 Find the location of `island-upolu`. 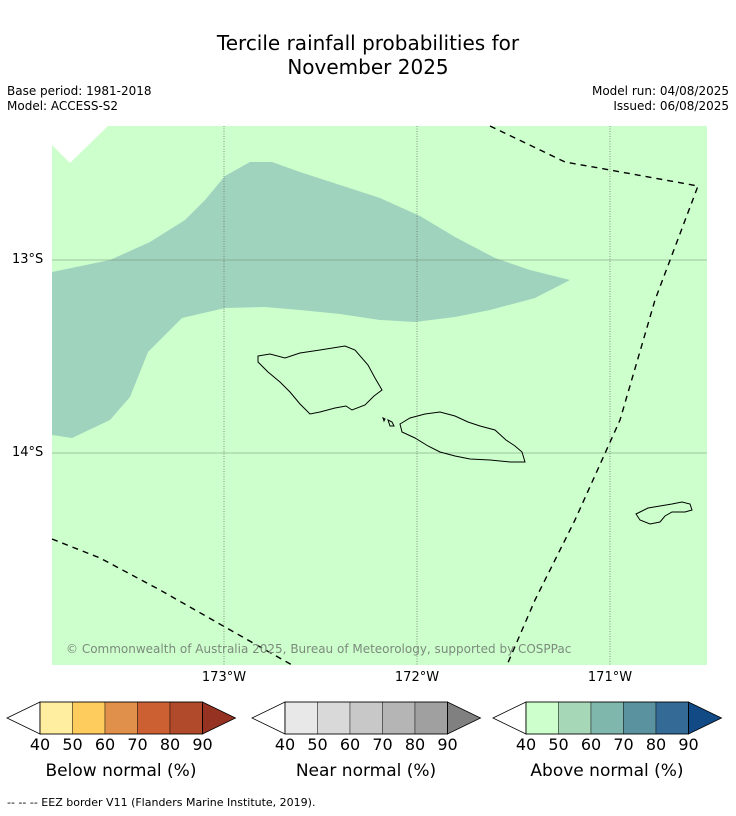

island-upolu is located at coordinates (462, 437).